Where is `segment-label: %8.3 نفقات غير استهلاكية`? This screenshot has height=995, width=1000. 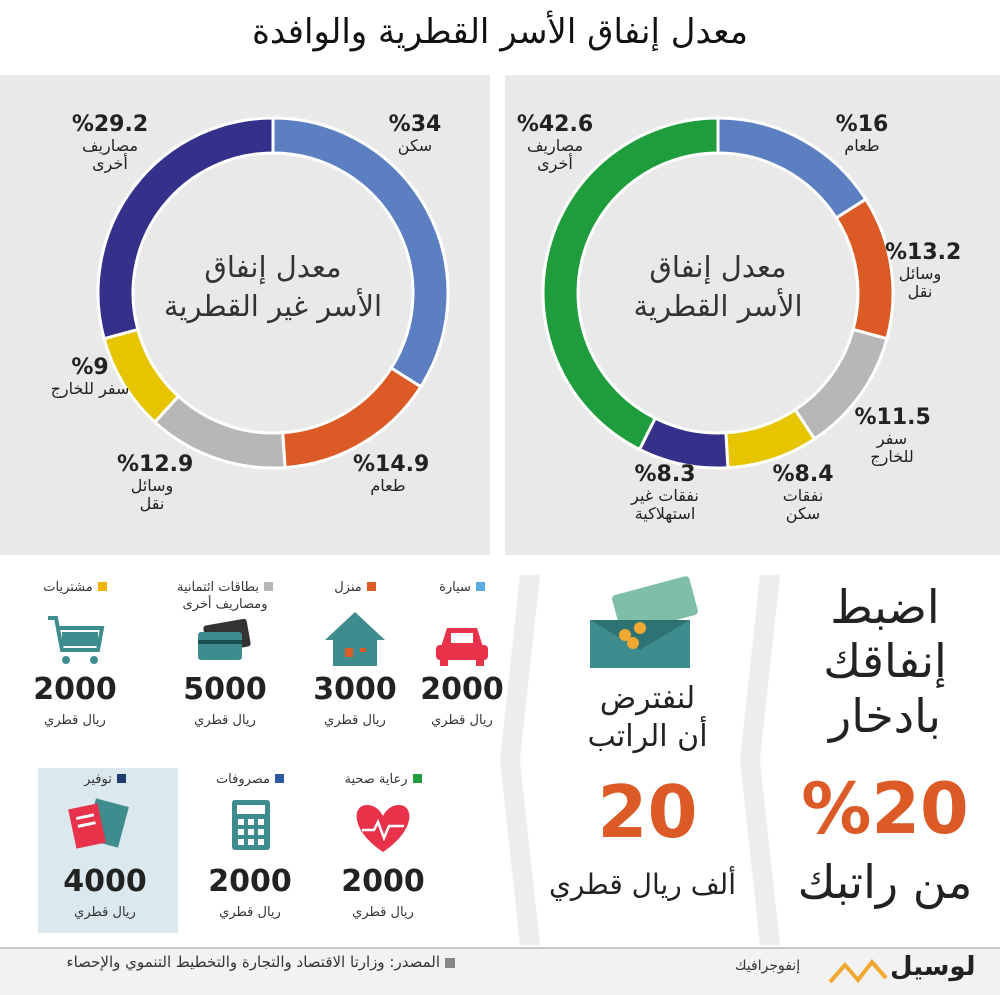
segment-label: %8.3 نفقات غير استهلاكية is located at coordinates (665, 493).